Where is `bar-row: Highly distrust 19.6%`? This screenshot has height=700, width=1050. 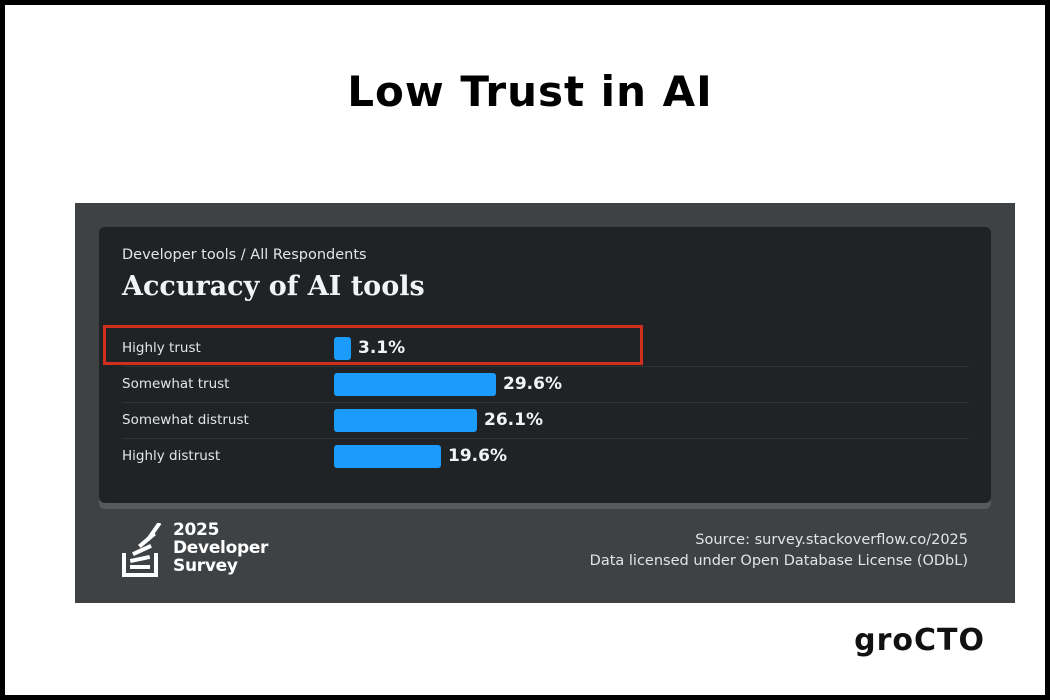 bar-row: Highly distrust 19.6% is located at coordinates (545, 456).